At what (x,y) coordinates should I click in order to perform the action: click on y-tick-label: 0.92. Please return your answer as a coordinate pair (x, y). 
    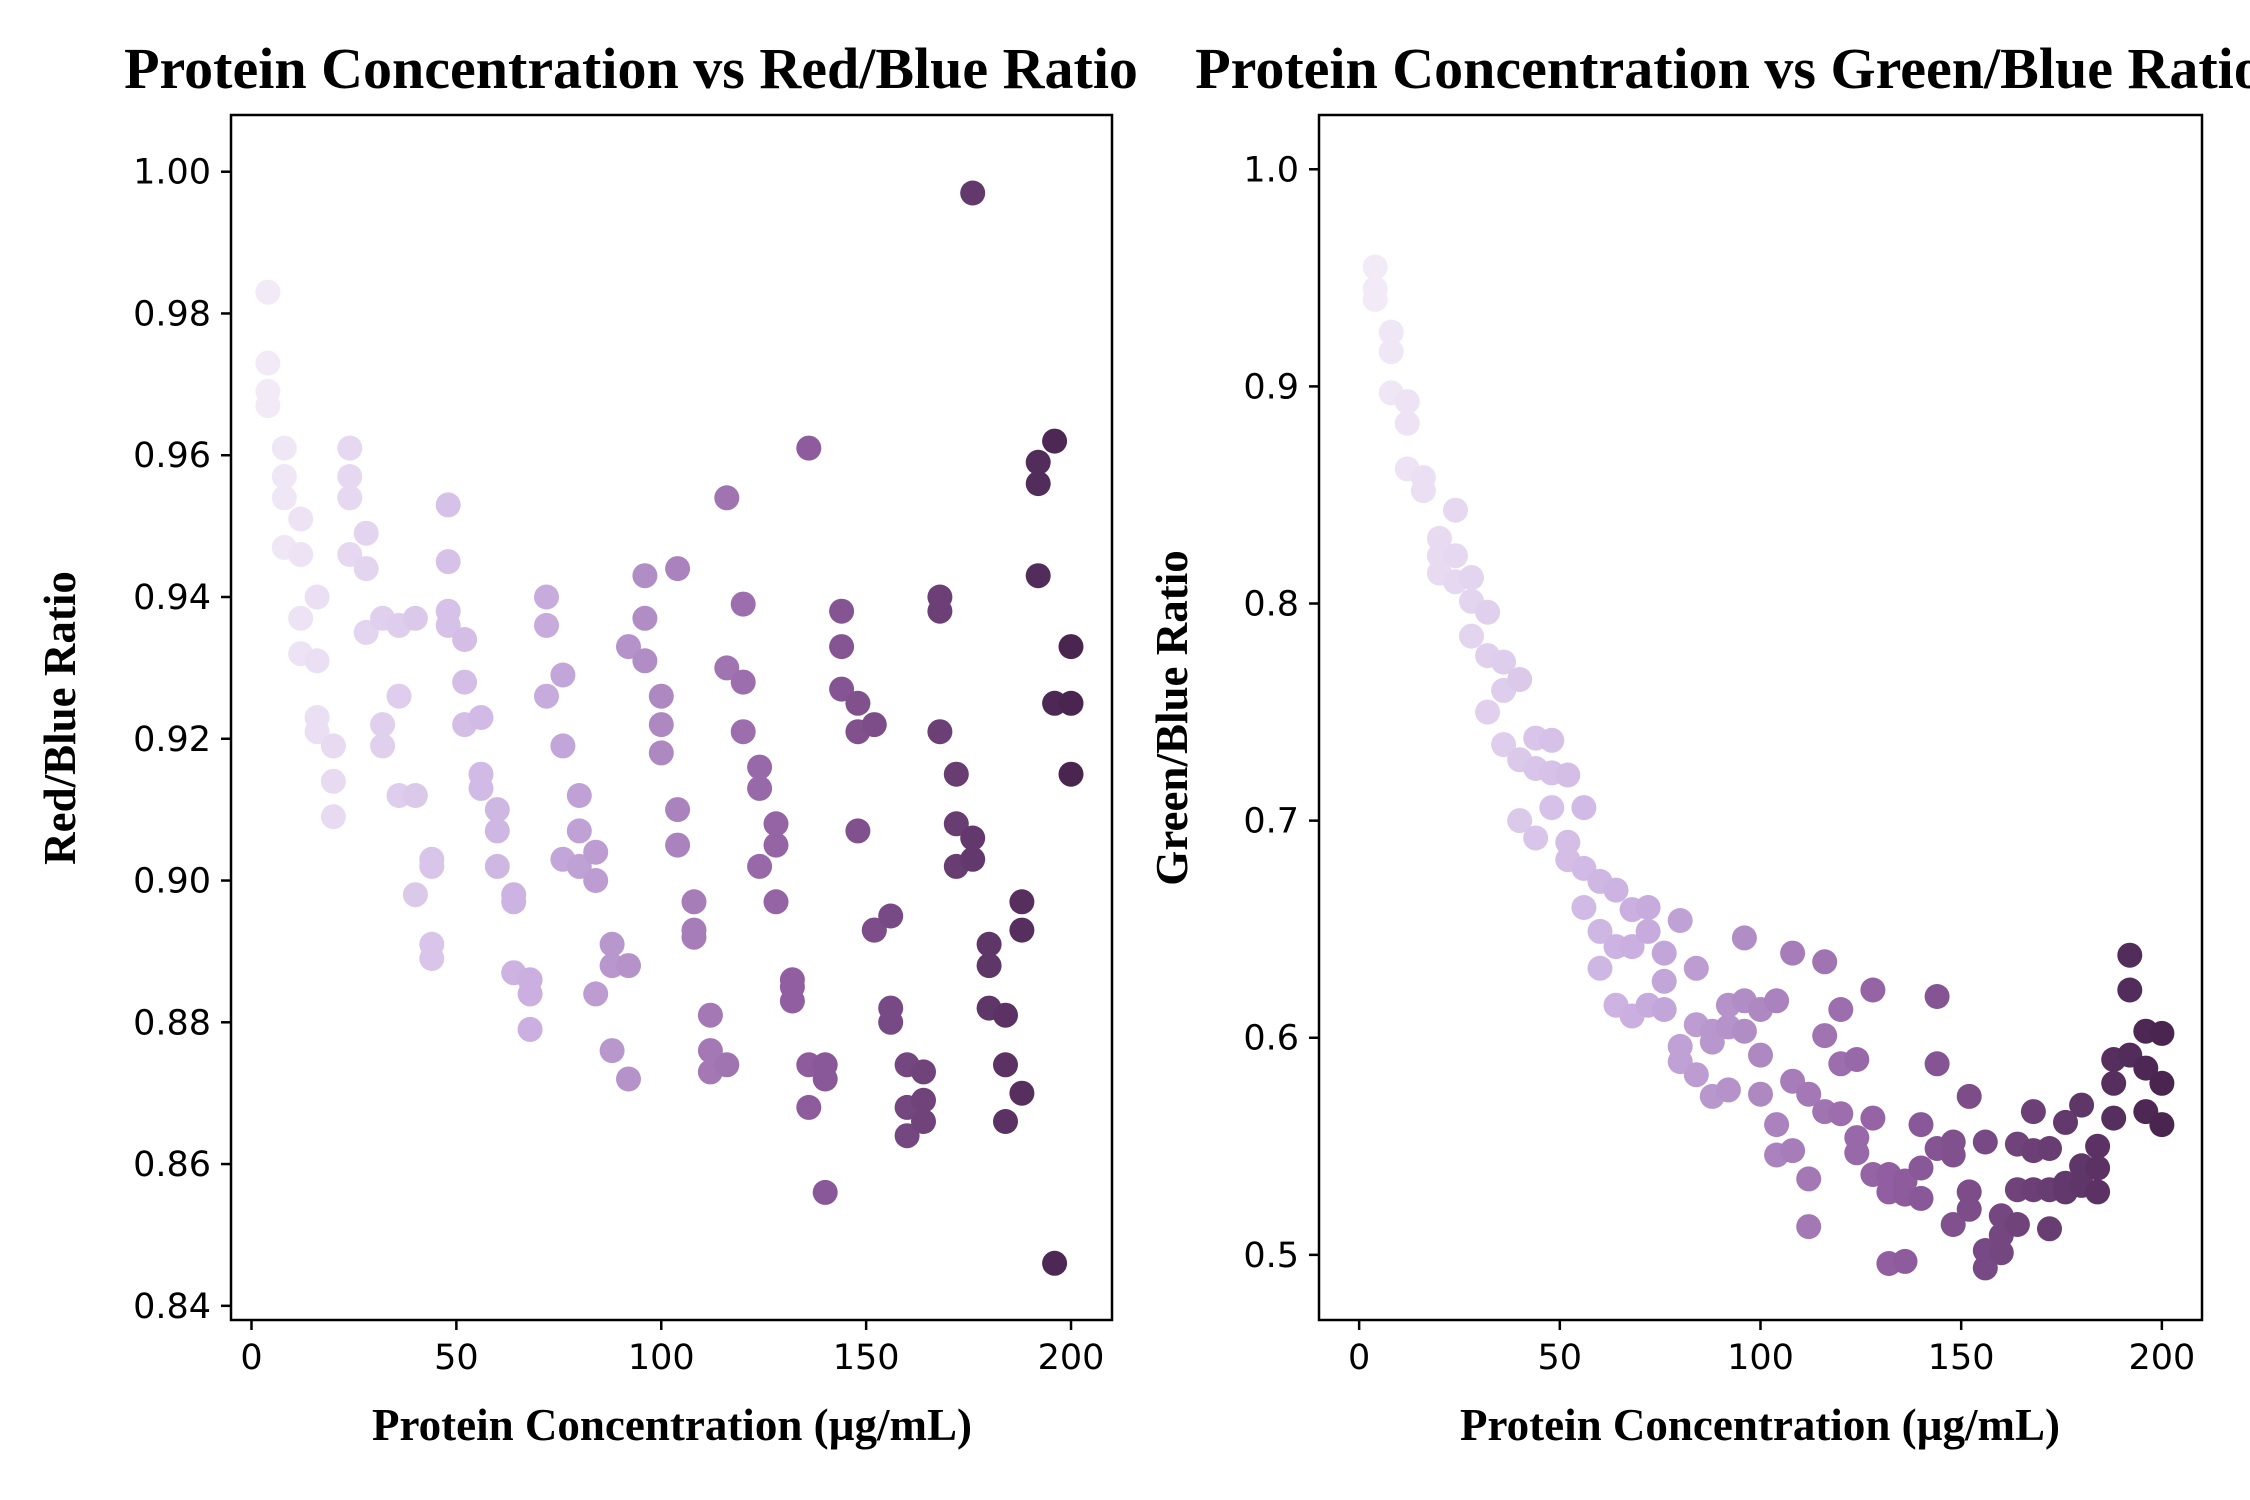
    Looking at the image, I should click on (172, 740).